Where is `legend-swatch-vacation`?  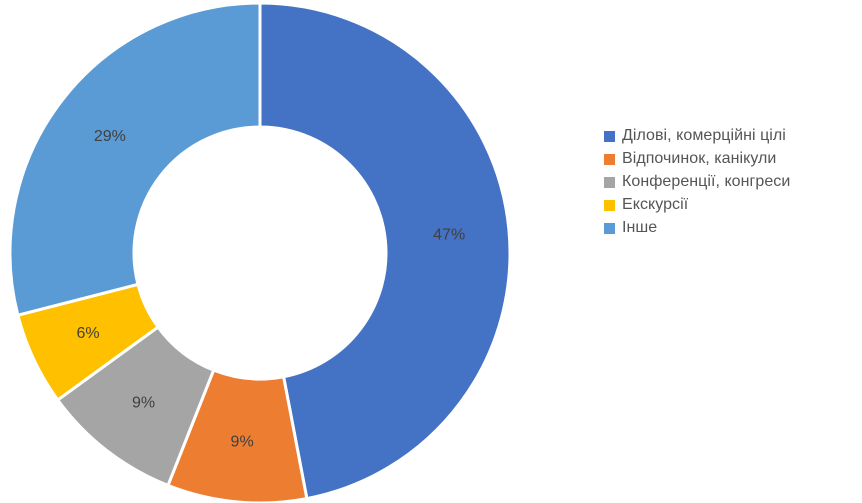 legend-swatch-vacation is located at coordinates (609, 159).